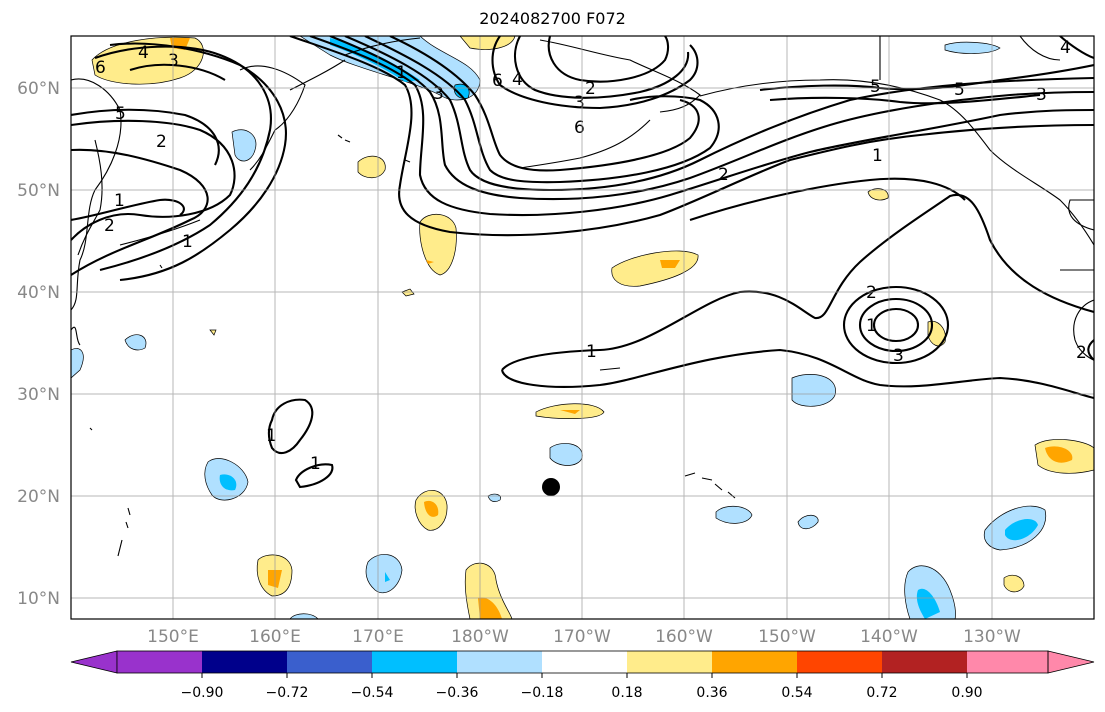  I want to click on colorbar-ticks, so click(584, 675).